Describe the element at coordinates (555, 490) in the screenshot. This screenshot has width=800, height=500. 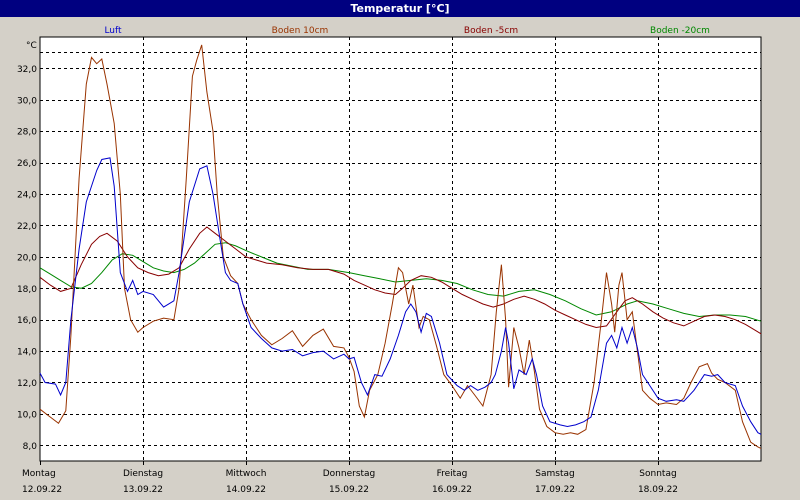
I see `x-tick-date: 17.09.22` at that location.